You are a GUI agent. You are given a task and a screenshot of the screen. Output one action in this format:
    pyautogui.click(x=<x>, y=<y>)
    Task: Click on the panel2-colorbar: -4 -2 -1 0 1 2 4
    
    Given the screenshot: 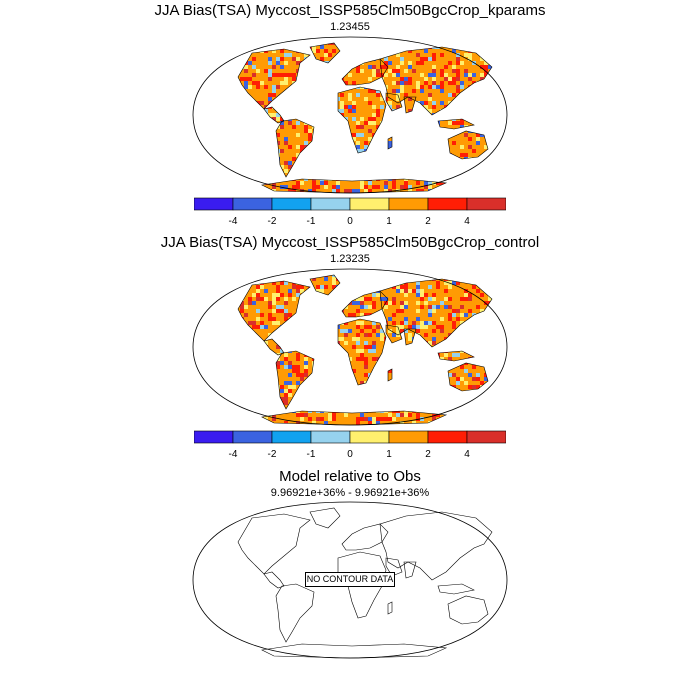 What is the action you would take?
    pyautogui.click(x=350, y=445)
    